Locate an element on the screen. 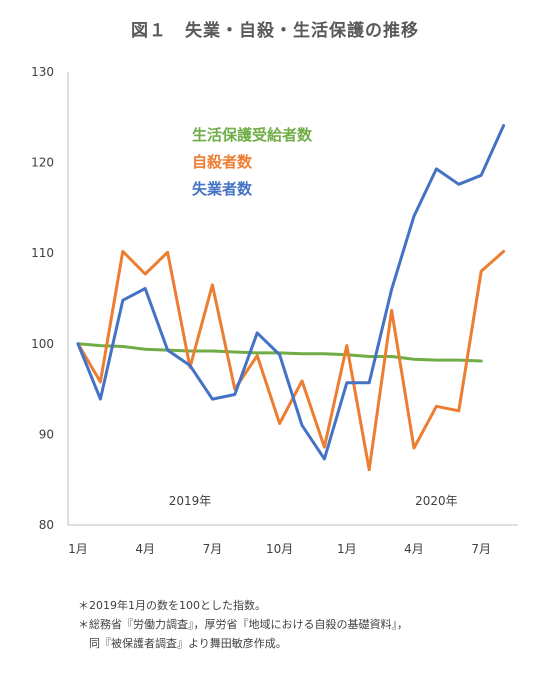 The width and height of the screenshot is (550, 680). legend-entry: 失業者数 is located at coordinates (222, 189).